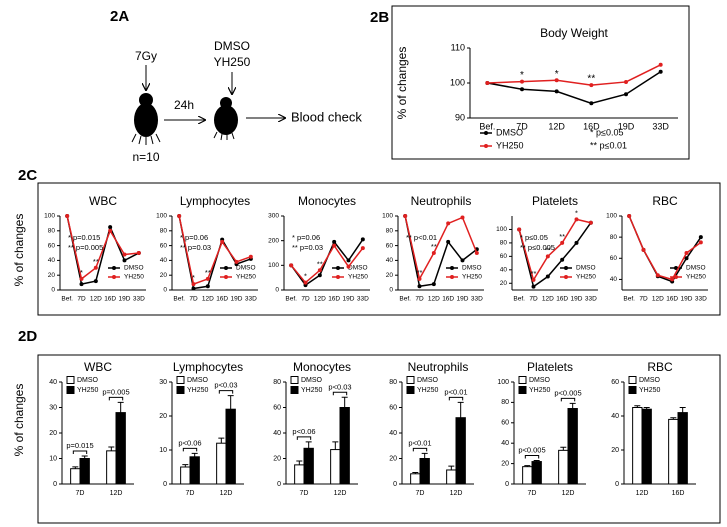 The height and width of the screenshot is (527, 727). Describe the element at coordinates (458, 47) in the screenshot. I see `y-tick-label: 110` at that location.